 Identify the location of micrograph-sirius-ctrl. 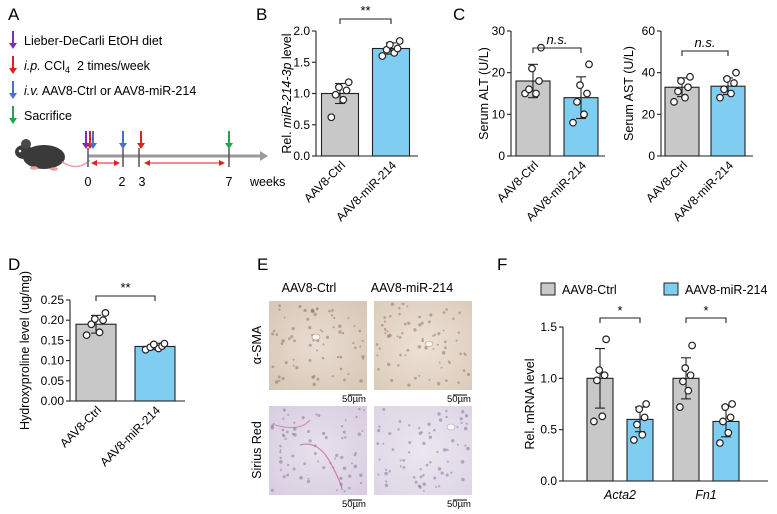
(318, 450).